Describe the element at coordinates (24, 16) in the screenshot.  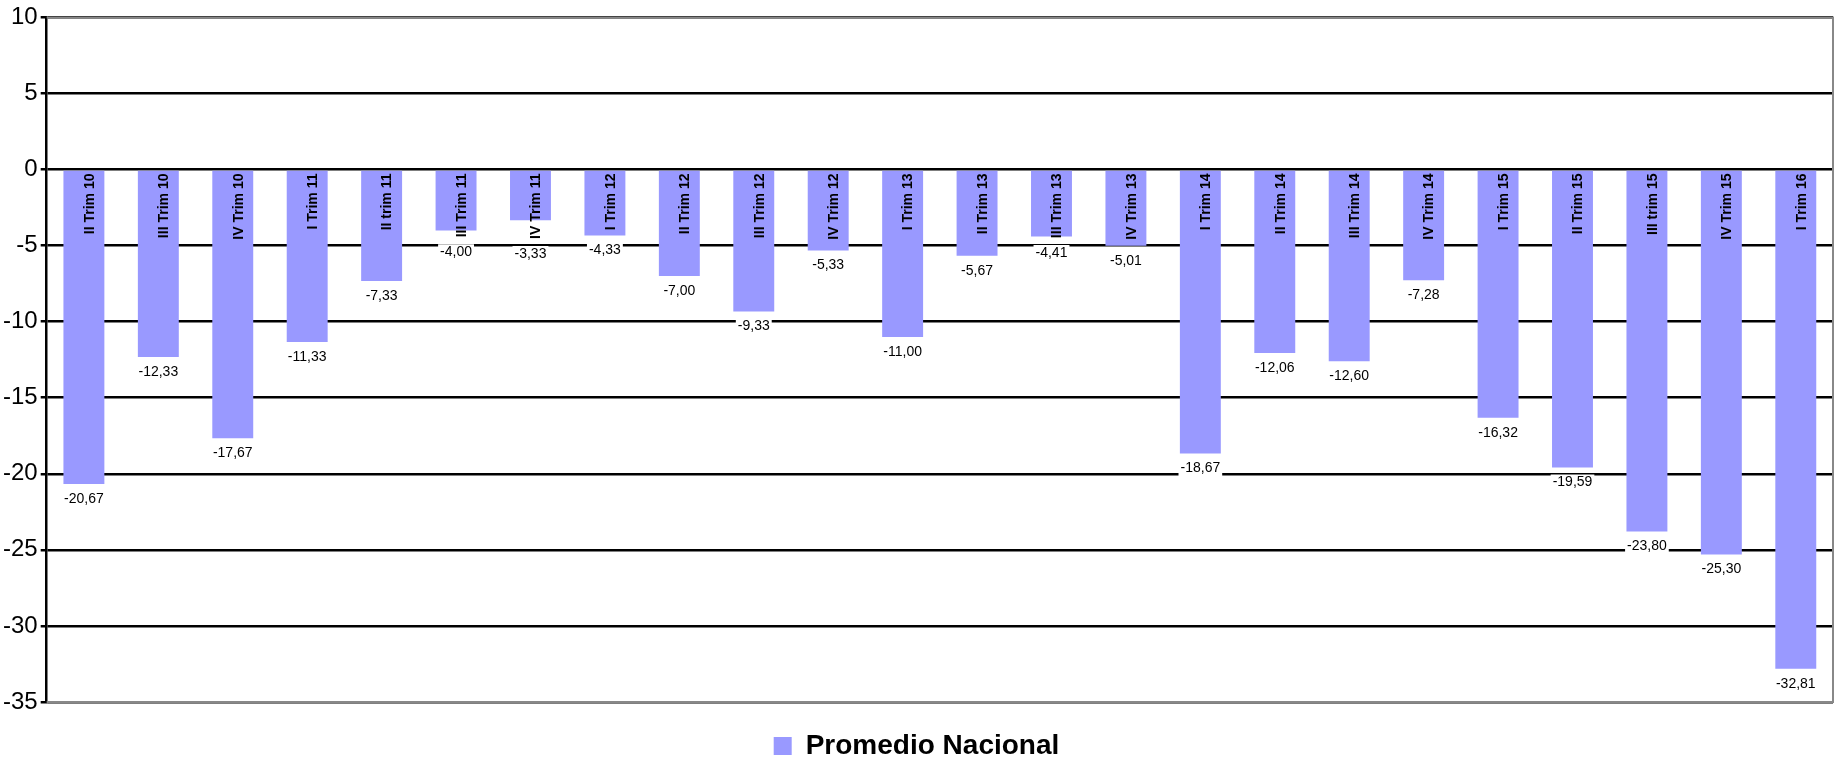
I see `y-tick-label: 10` at that location.